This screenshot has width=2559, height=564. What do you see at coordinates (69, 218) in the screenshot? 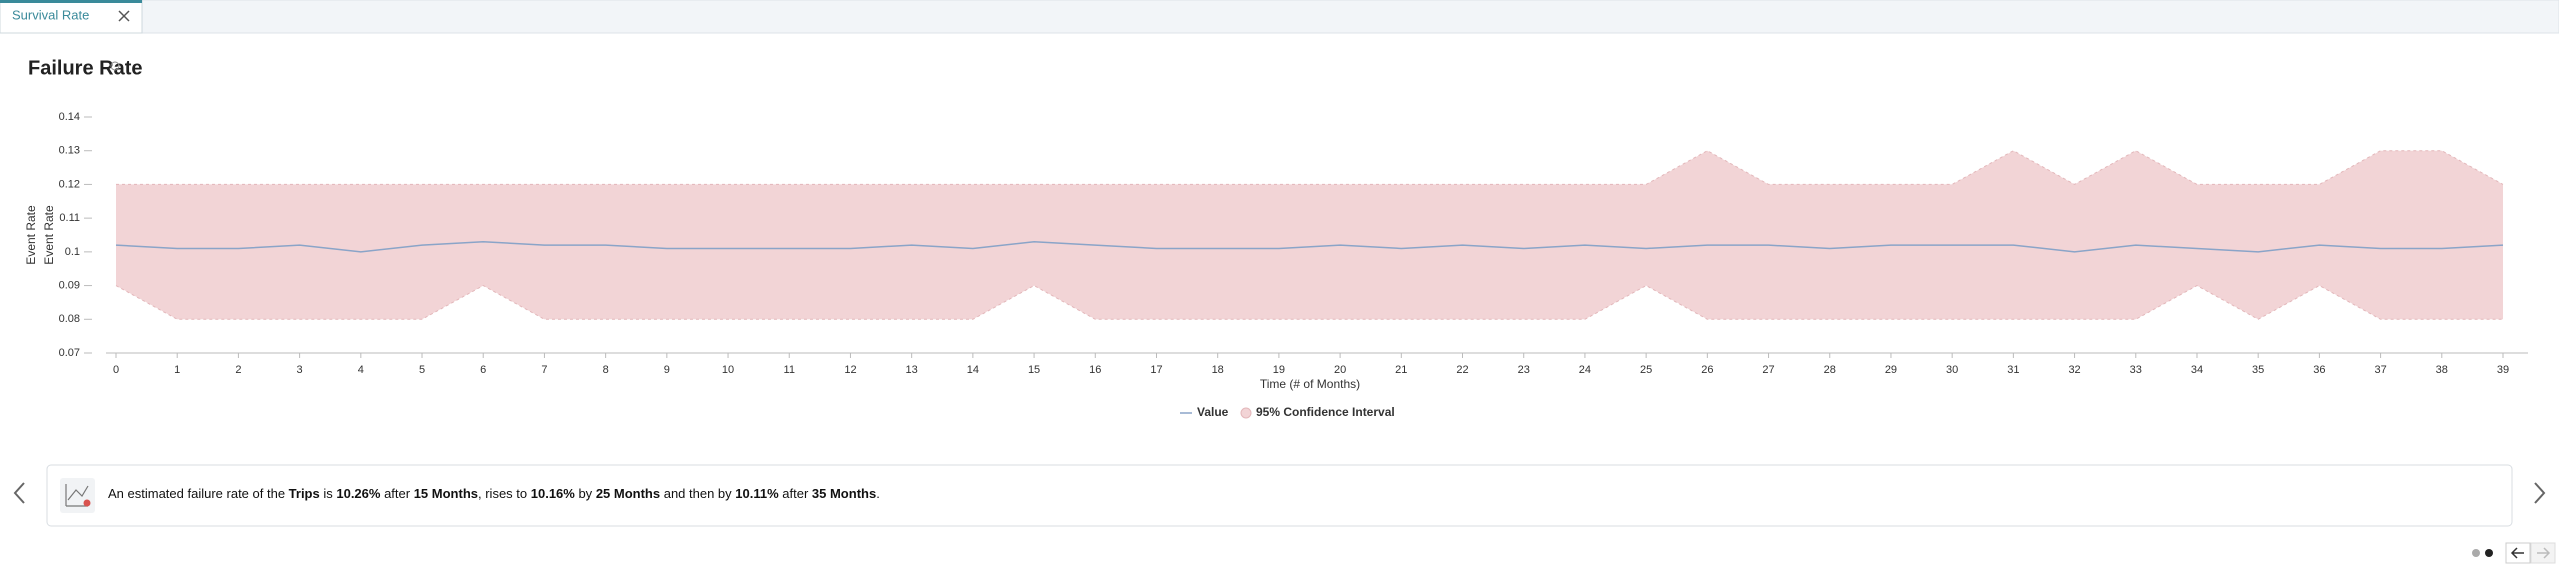
I see `y-tick-label: 0.11` at bounding box center [69, 218].